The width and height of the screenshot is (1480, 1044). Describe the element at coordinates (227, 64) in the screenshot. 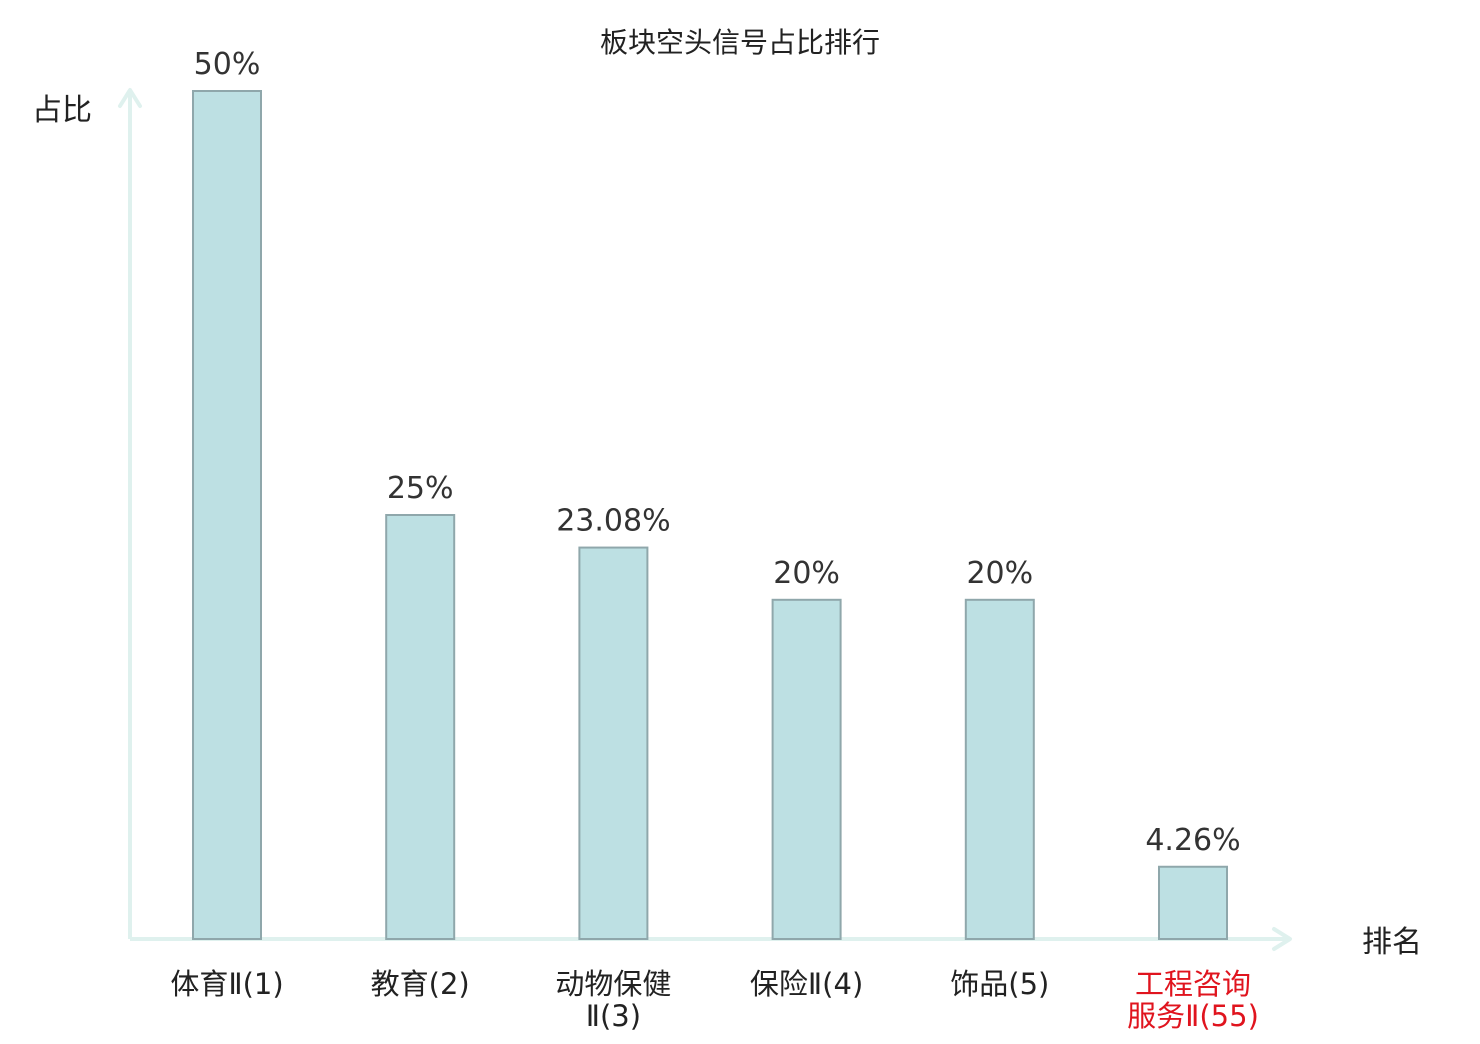

I see `value-label-1: 50%` at that location.